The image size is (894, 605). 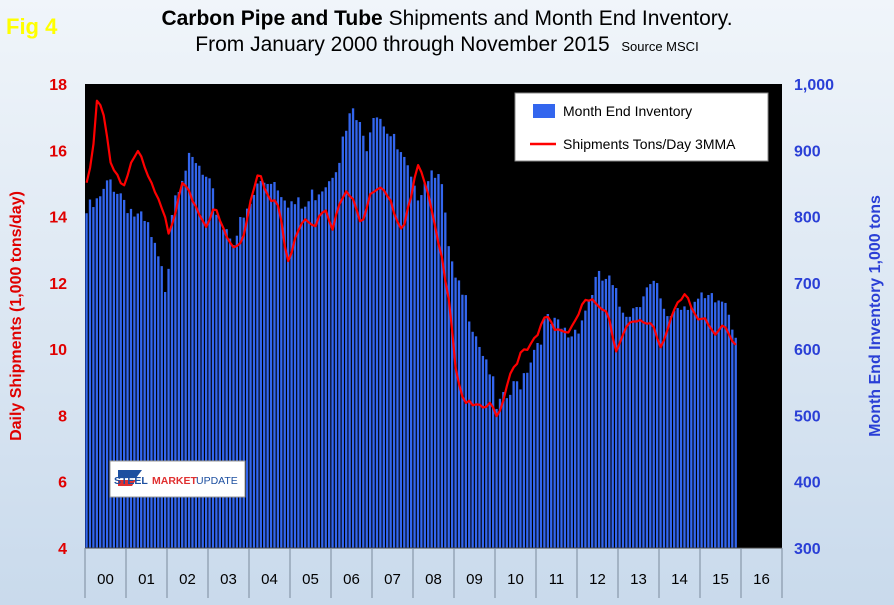 What do you see at coordinates (557, 579) in the screenshot?
I see `x-tick-label: 11` at bounding box center [557, 579].